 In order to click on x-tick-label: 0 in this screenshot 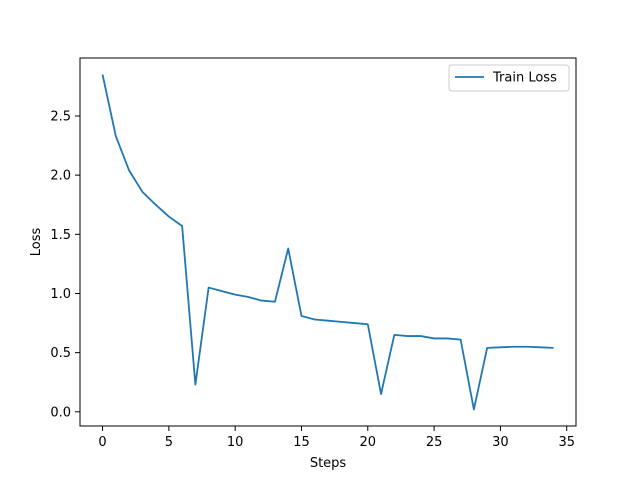, I will do `click(102, 442)`.